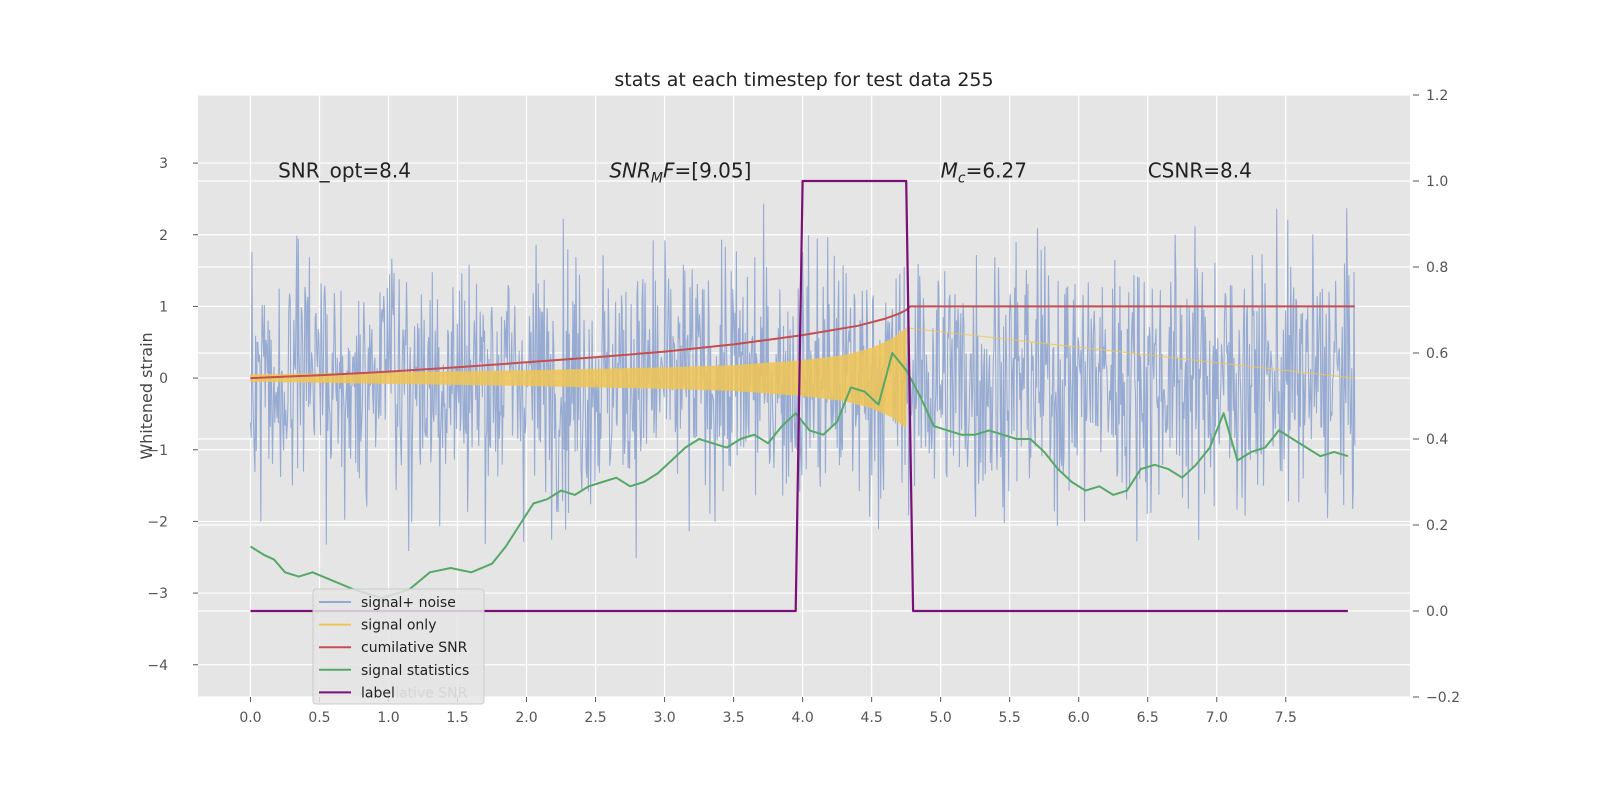  Describe the element at coordinates (526, 718) in the screenshot. I see `x-tick-label: 2.0` at that location.